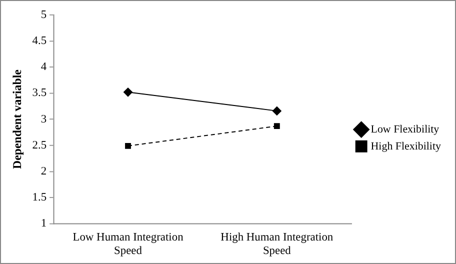 Image resolution: width=456 pixels, height=264 pixels. Describe the element at coordinates (405, 129) in the screenshot. I see `legend-label: Low Flexibility` at that location.